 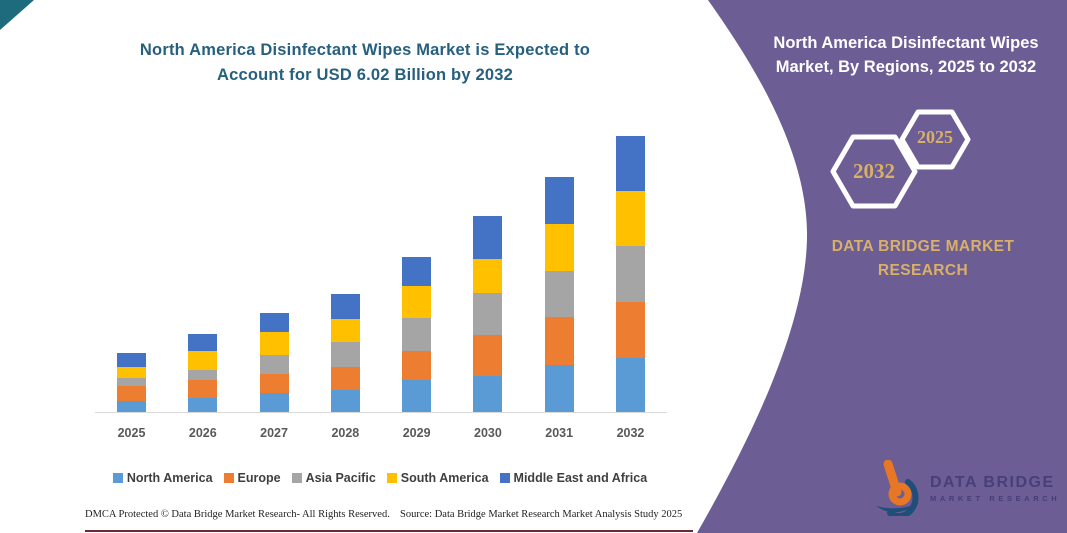 I want to click on bar-segment-2029-europe, so click(x=417, y=365).